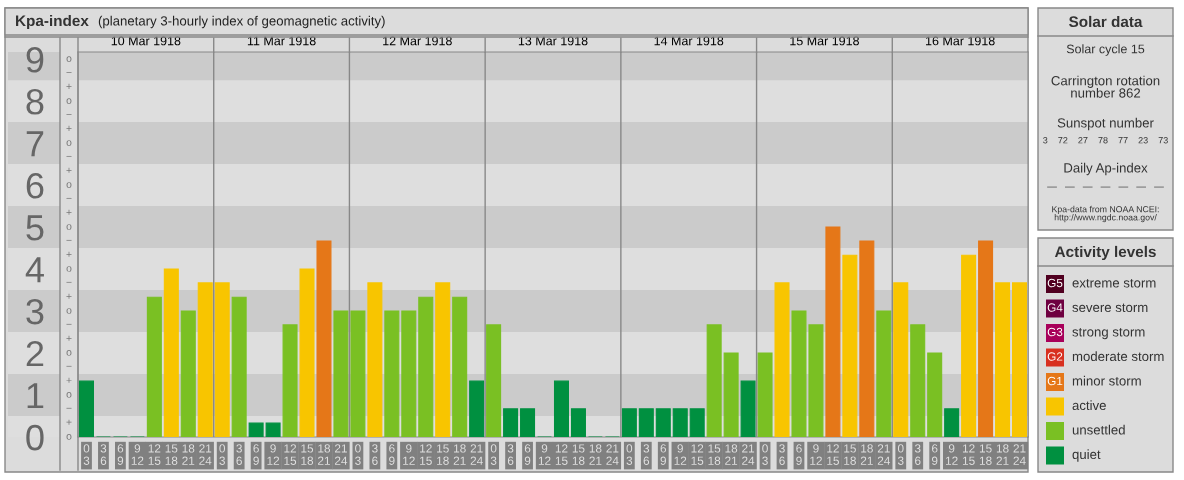  I want to click on text: Solar data, so click(1106, 21).